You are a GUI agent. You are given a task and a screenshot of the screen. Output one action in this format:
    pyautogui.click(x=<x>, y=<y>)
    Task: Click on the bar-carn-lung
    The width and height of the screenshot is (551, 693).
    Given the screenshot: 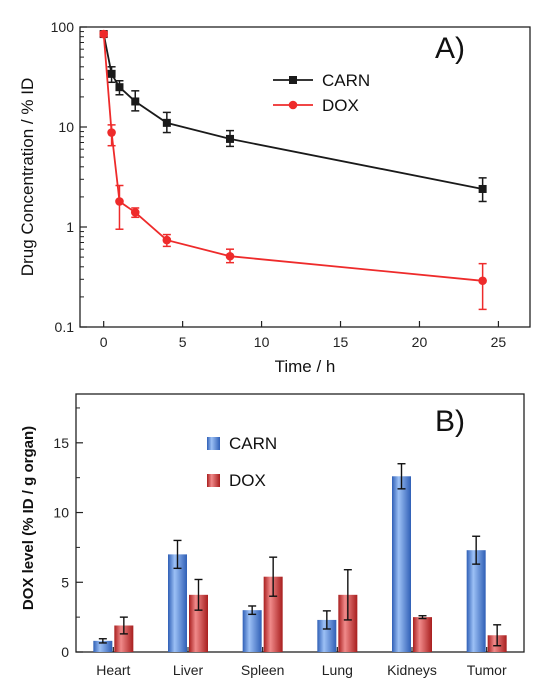 What is the action you would take?
    pyautogui.click(x=327, y=635)
    